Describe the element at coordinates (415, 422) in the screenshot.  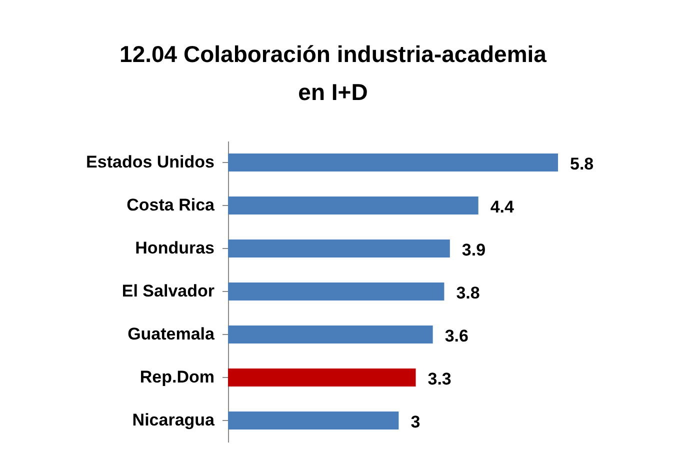
I see `data-label: 3` at that location.